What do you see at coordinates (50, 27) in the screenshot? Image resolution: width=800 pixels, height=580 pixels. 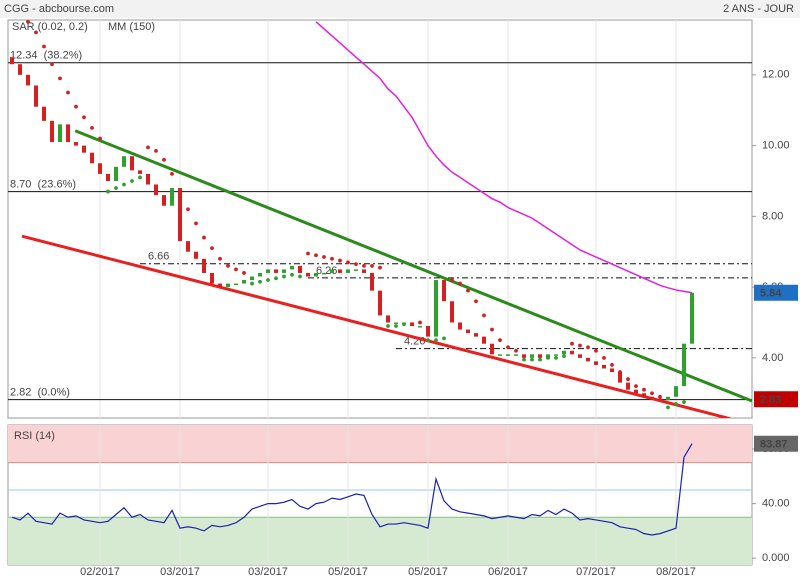 I see `legend-sar: SAR (0.02, 0.2)` at bounding box center [50, 27].